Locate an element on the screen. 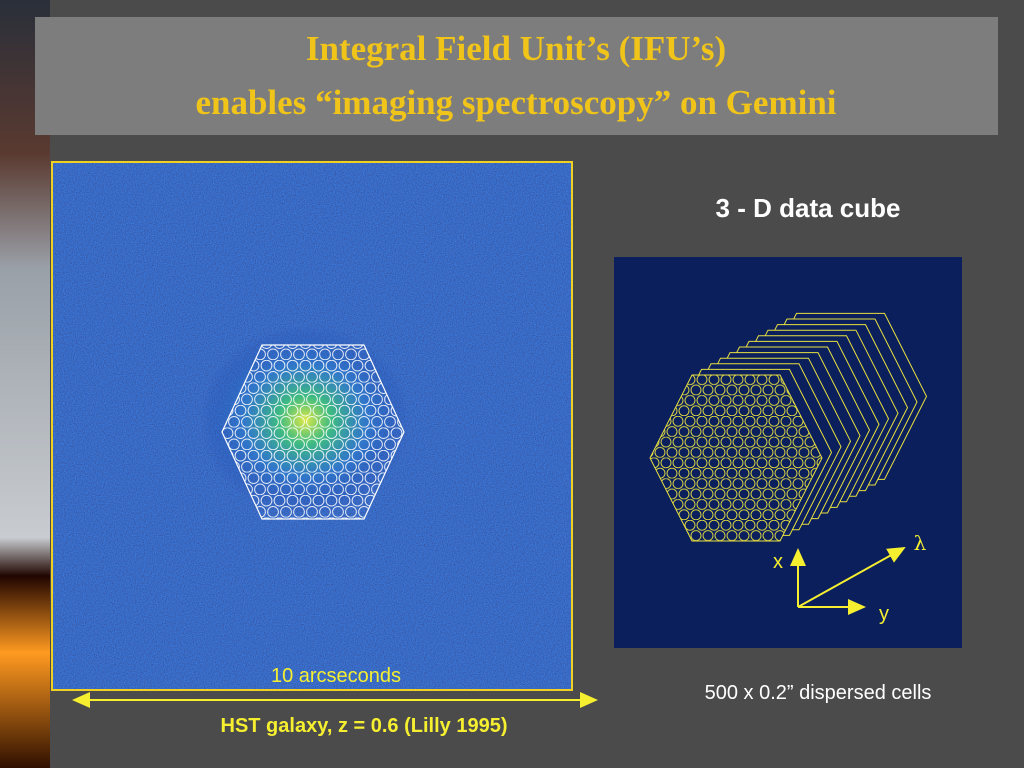 Image resolution: width=1024 pixels, height=768 pixels. axis-label: y is located at coordinates (884, 614).